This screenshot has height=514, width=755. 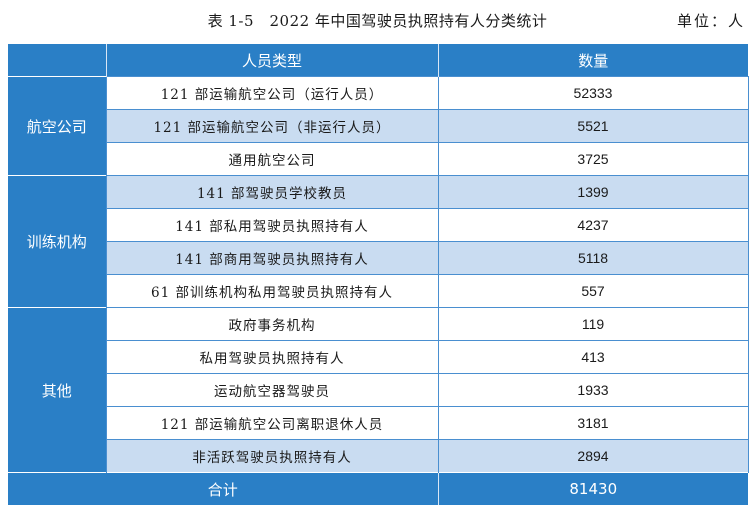 I want to click on table-row: 121 部运输航空公司离职退休人员 3181, so click(x=378, y=423).